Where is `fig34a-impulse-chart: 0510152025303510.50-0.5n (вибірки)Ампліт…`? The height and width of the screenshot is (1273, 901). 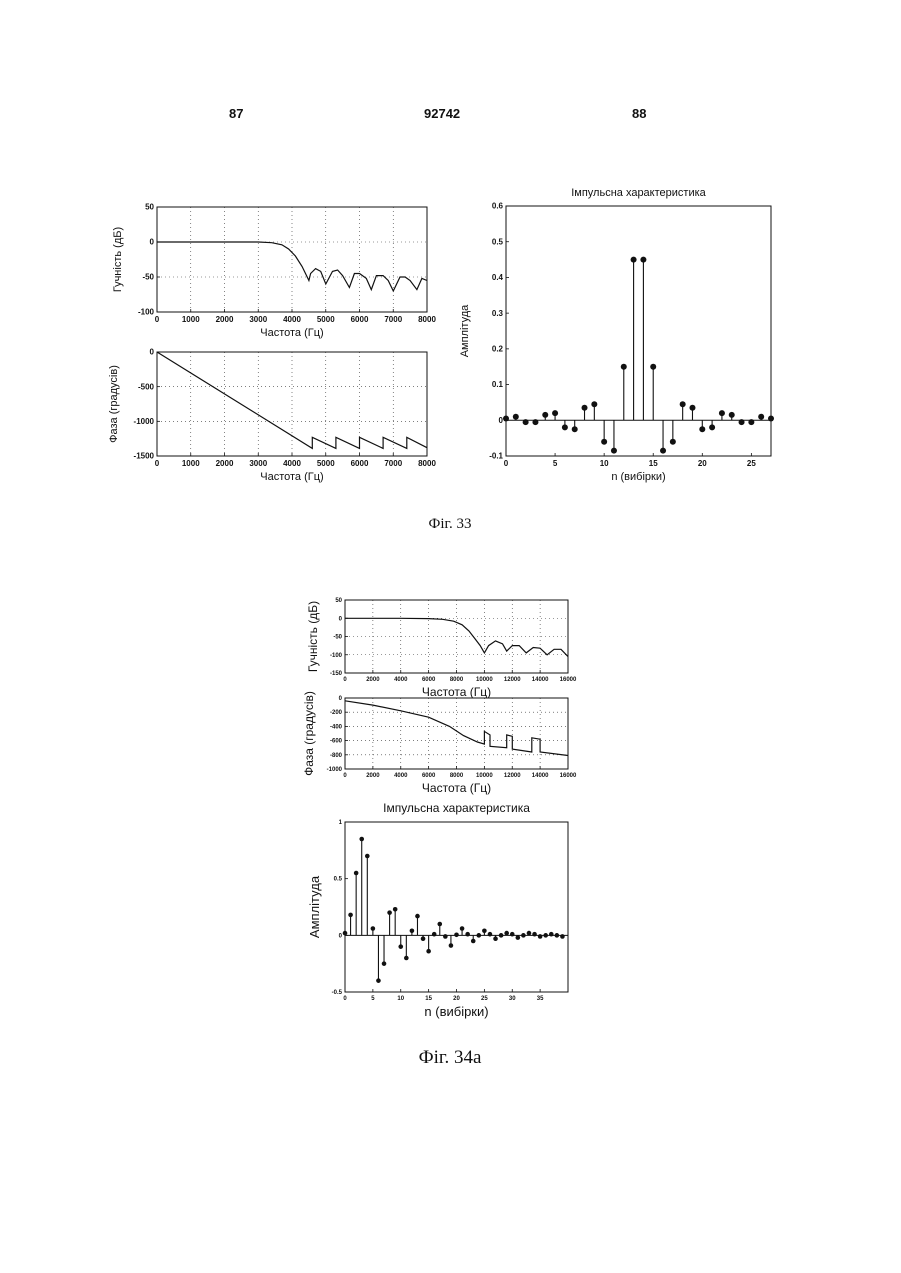
fig34a-impulse-chart: 0510152025303510.50-0.5n (вибірки)Ампліт… is located at coordinates (437, 910).